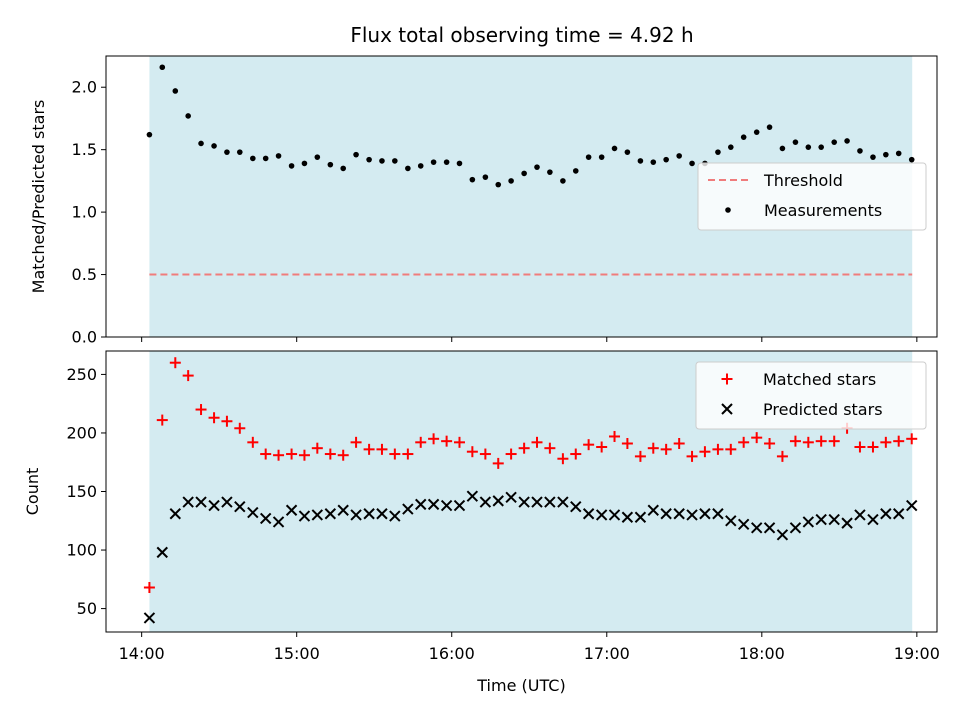 The height and width of the screenshot is (724, 960). What do you see at coordinates (823, 409) in the screenshot?
I see `legend-predicted-label: Predicted stars` at bounding box center [823, 409].